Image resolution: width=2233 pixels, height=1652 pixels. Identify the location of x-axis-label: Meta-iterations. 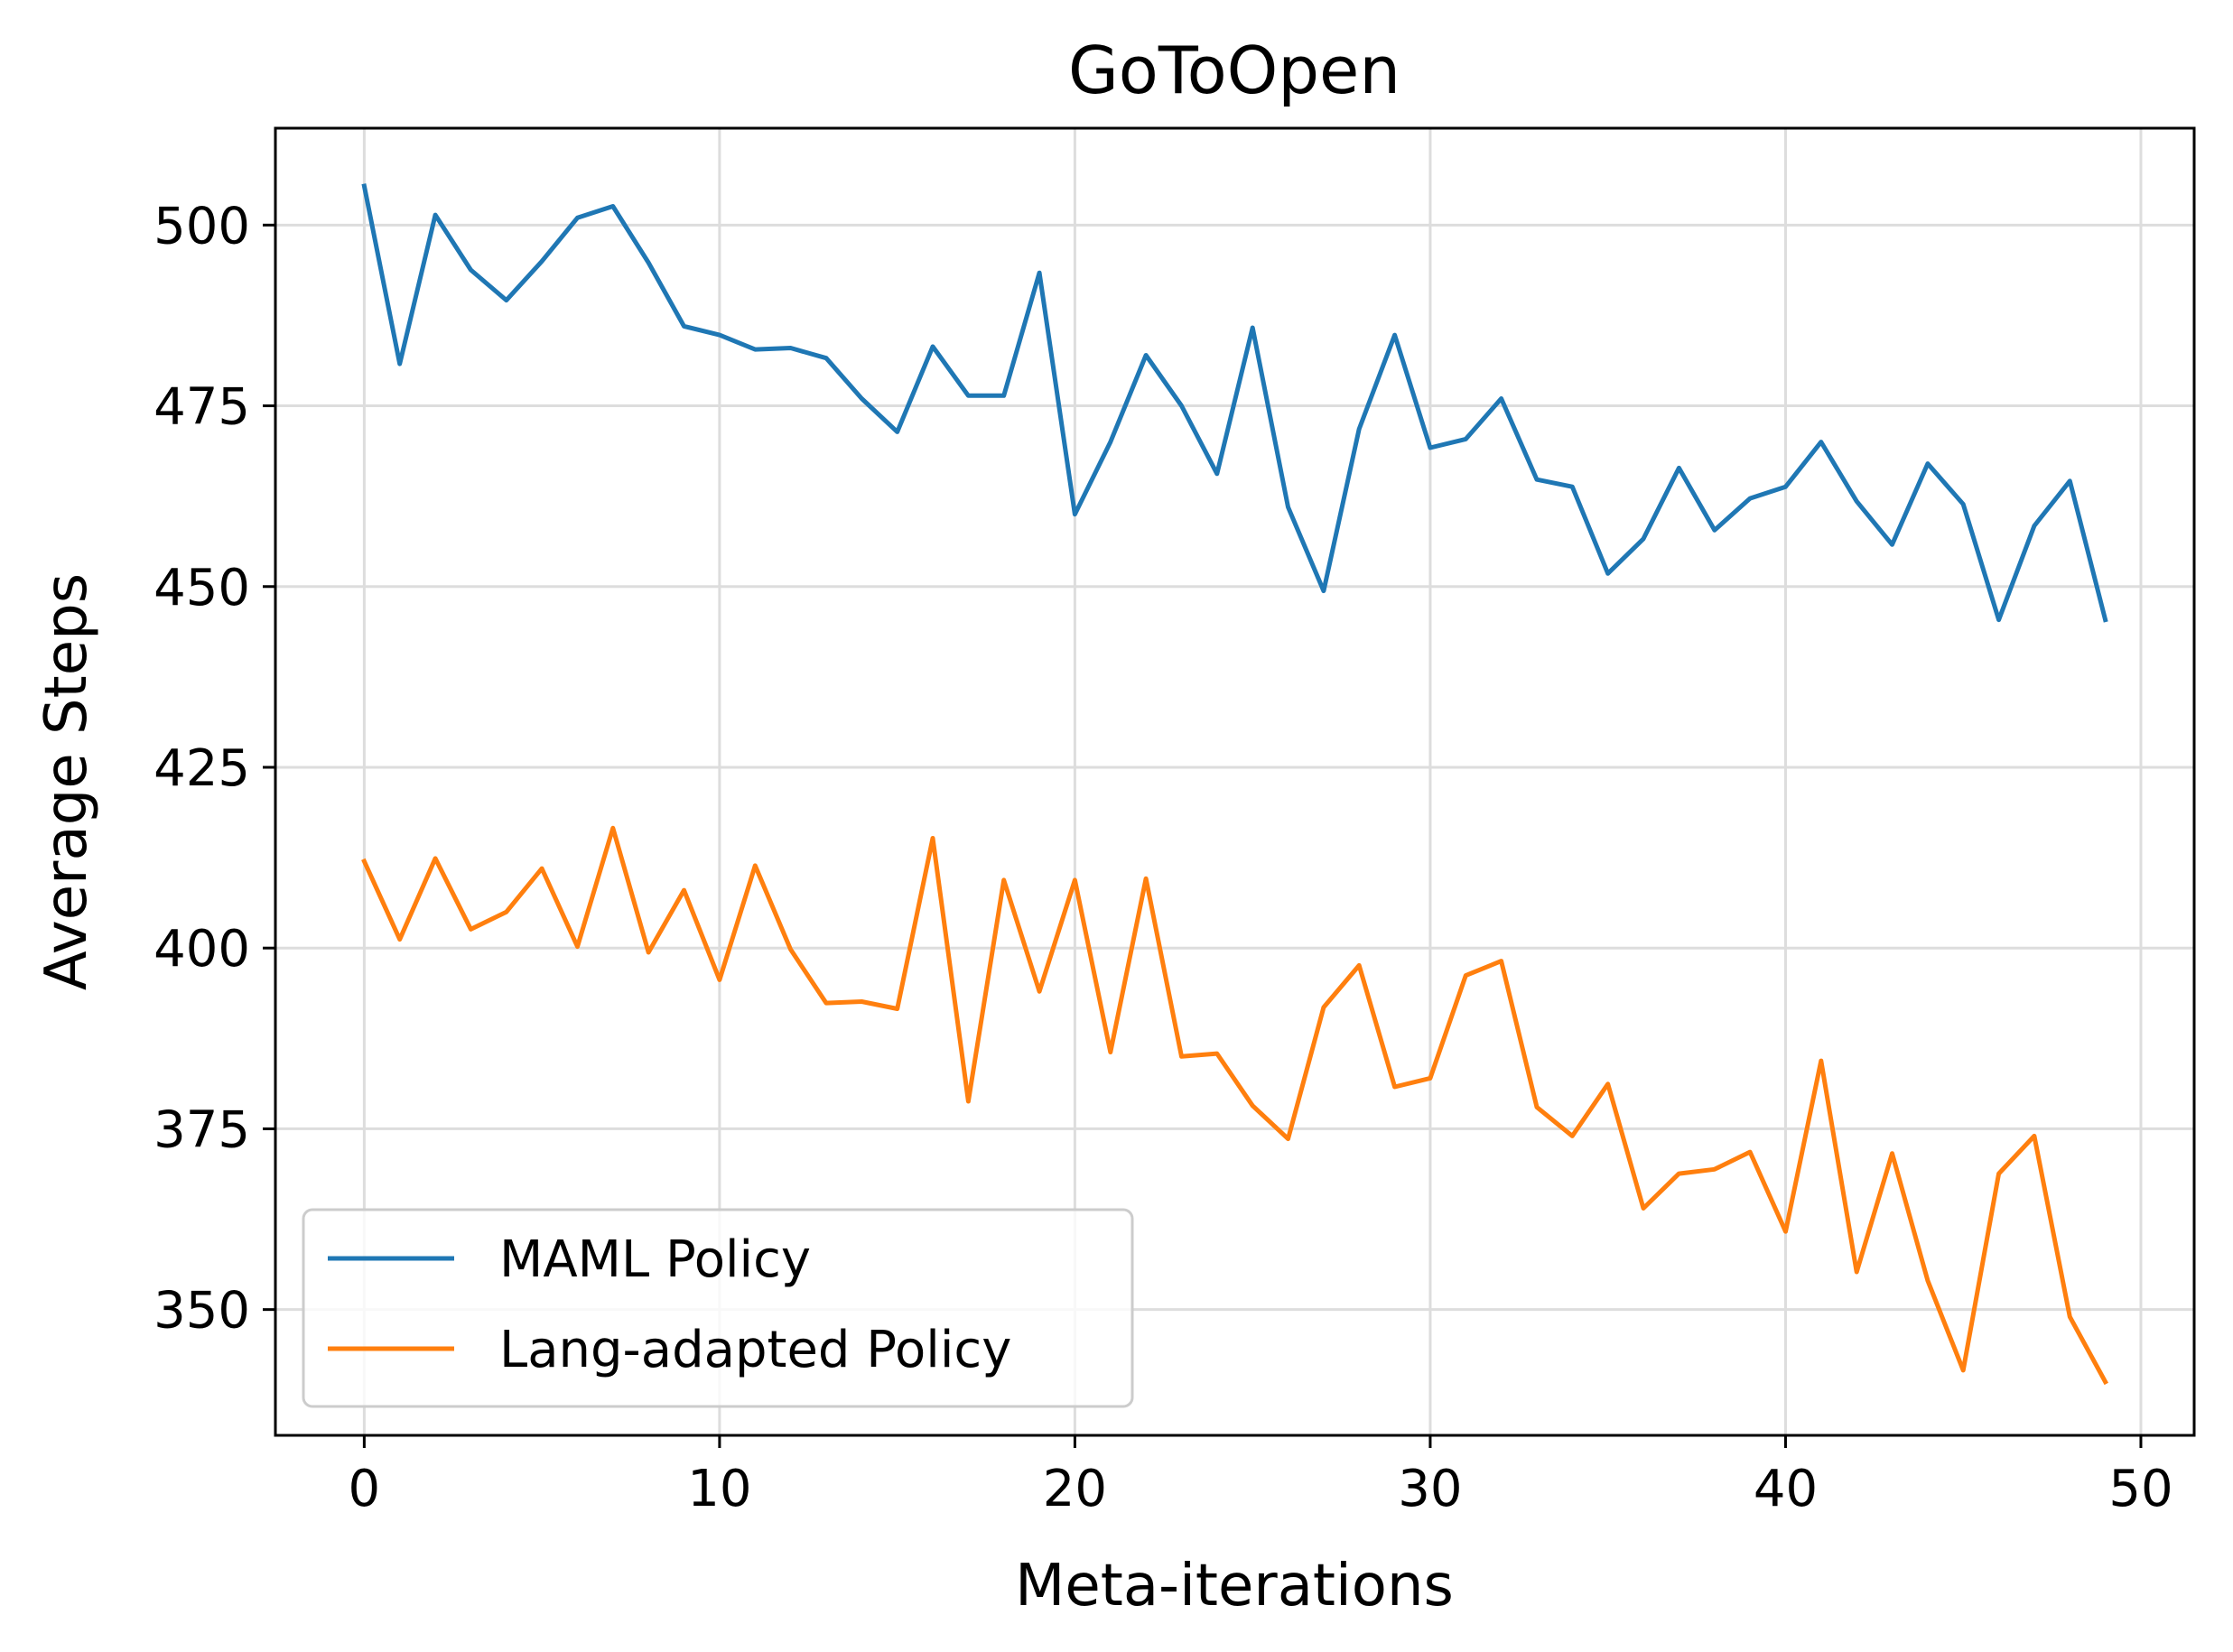
(1235, 1586).